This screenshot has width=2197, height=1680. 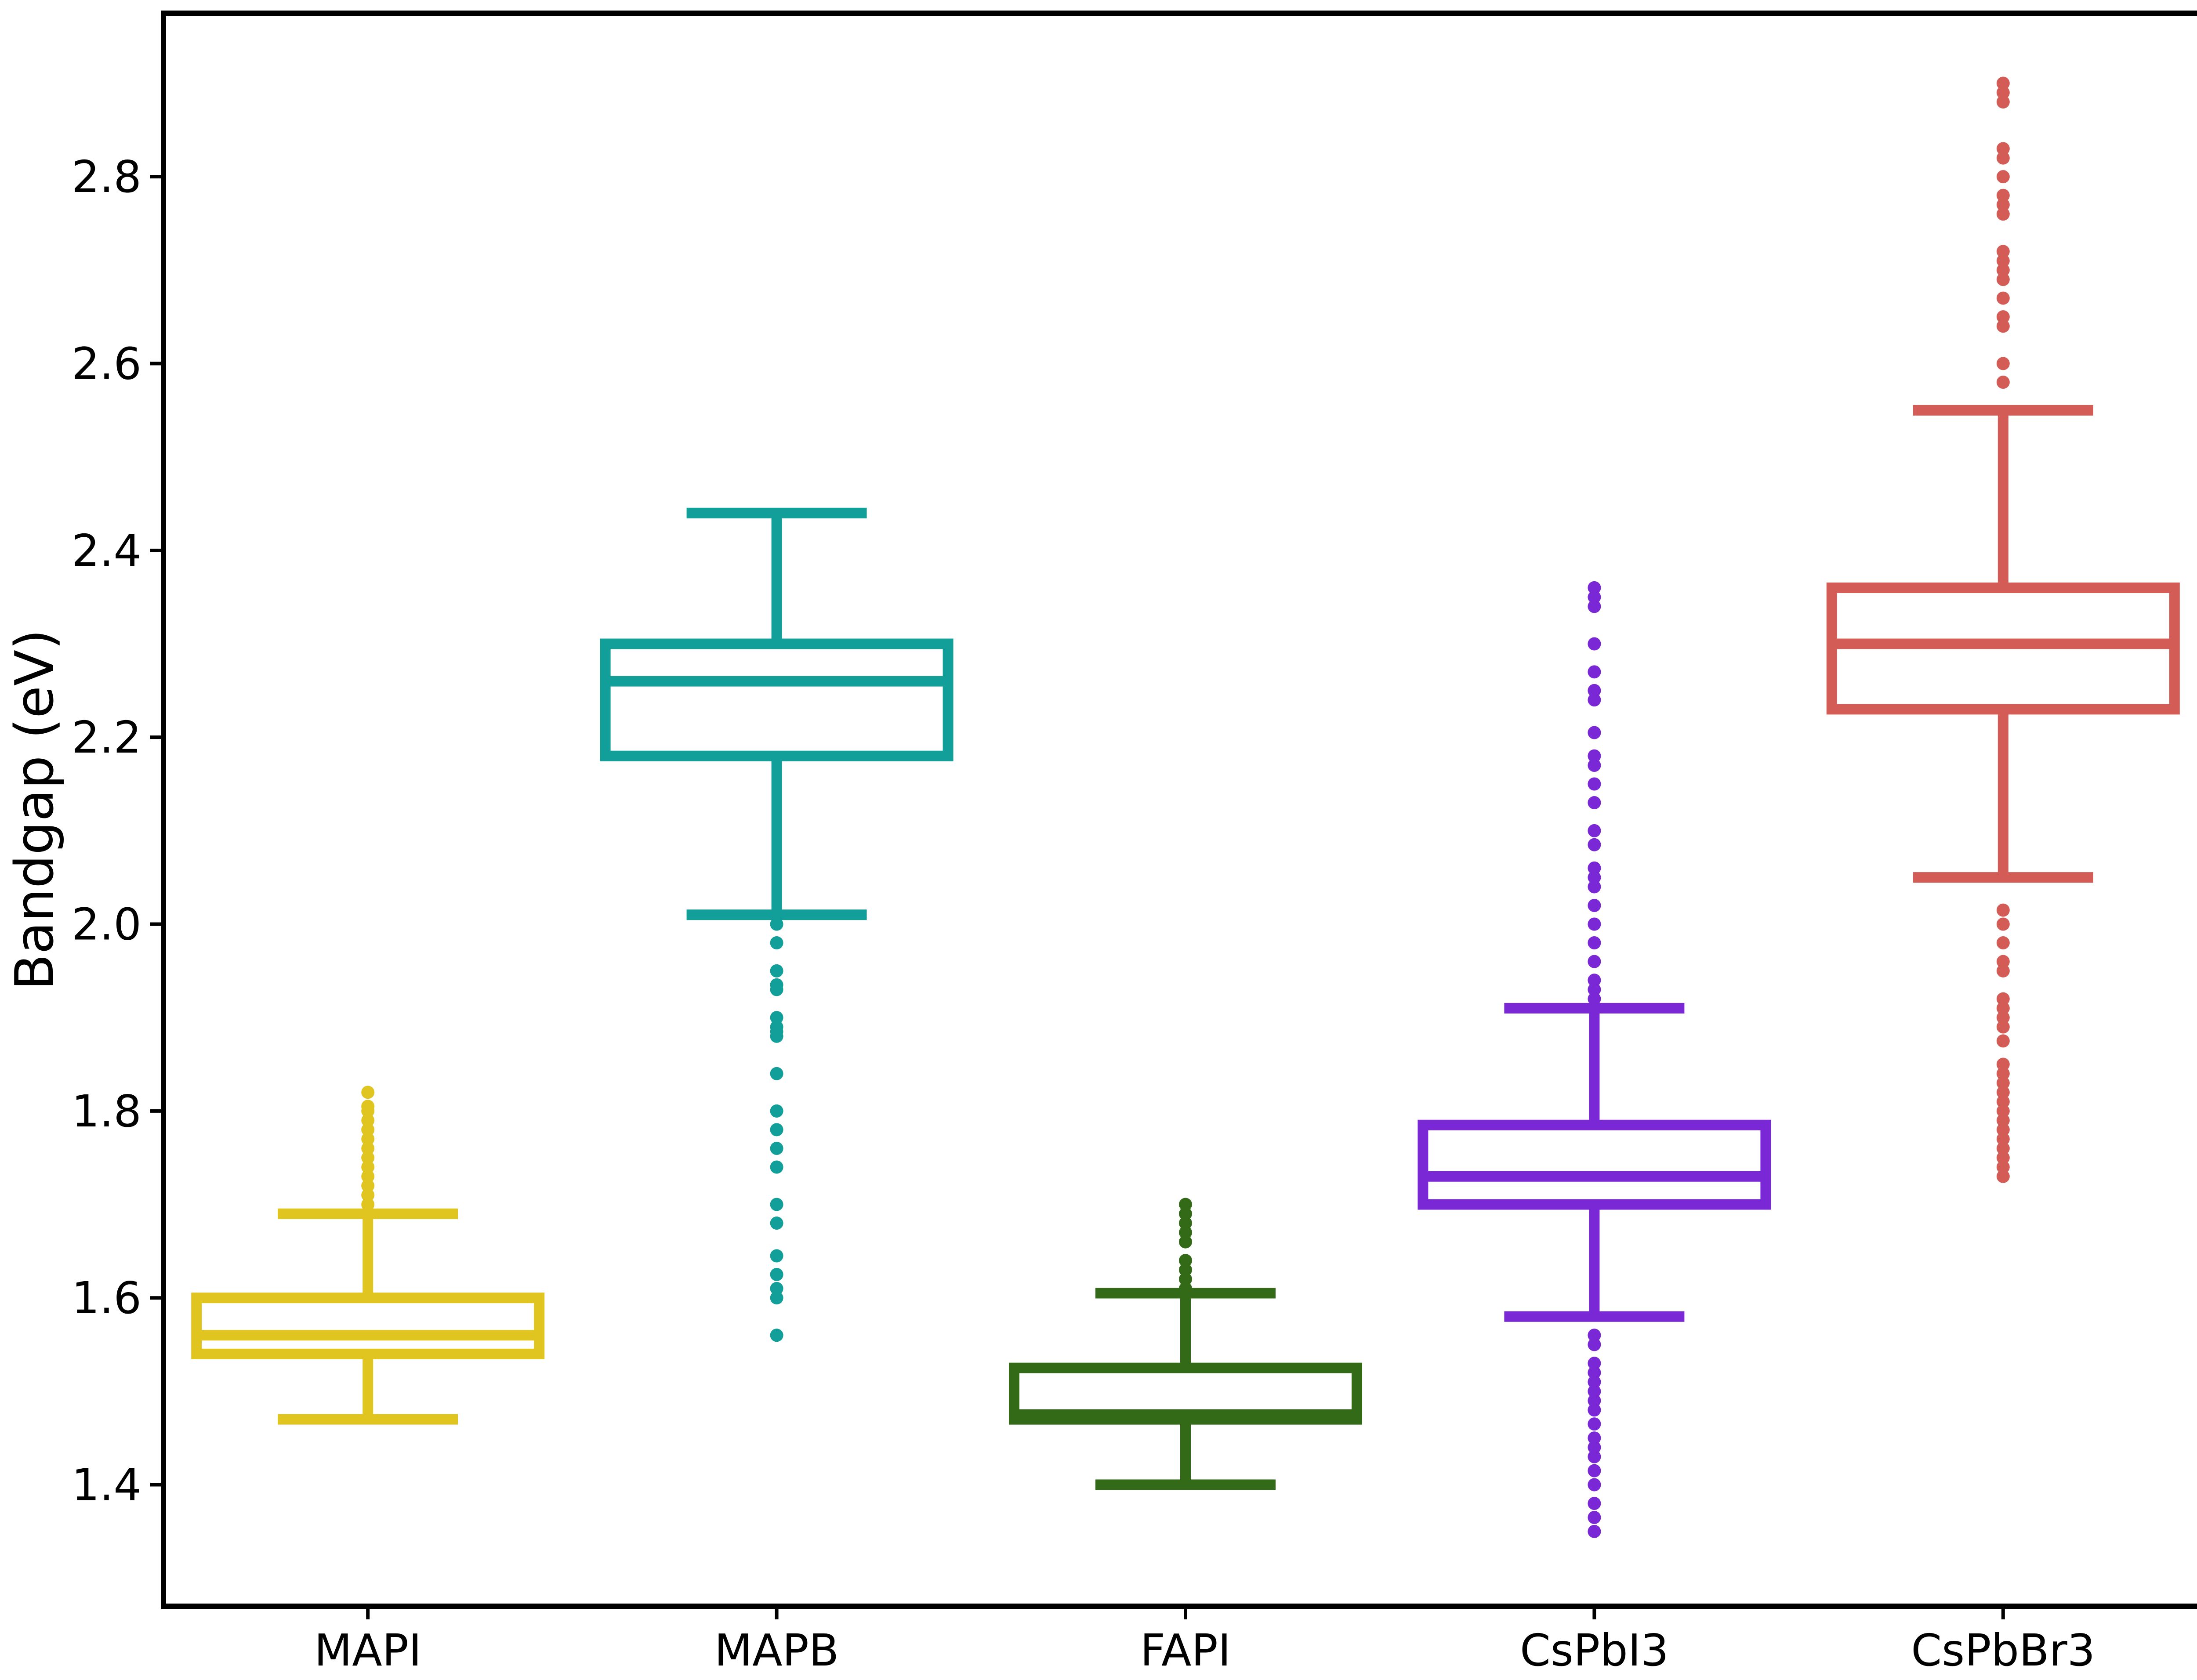 What do you see at coordinates (1186, 1650) in the screenshot?
I see `x-tick-label-fapi: FAPI` at bounding box center [1186, 1650].